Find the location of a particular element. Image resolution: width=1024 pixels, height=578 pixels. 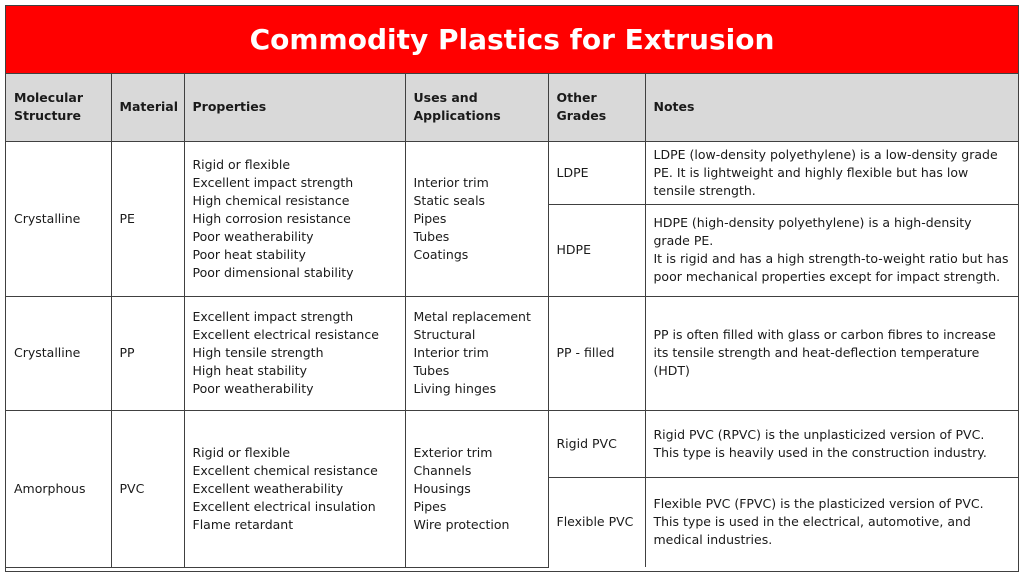

property-item: High heat stability is located at coordinates (250, 370).